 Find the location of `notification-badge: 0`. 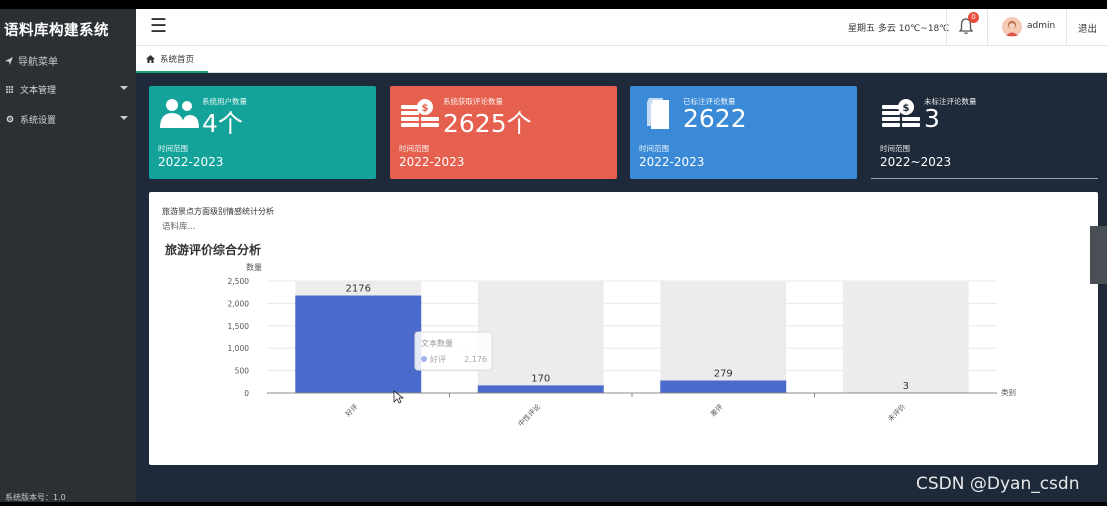

notification-badge: 0 is located at coordinates (973, 17).